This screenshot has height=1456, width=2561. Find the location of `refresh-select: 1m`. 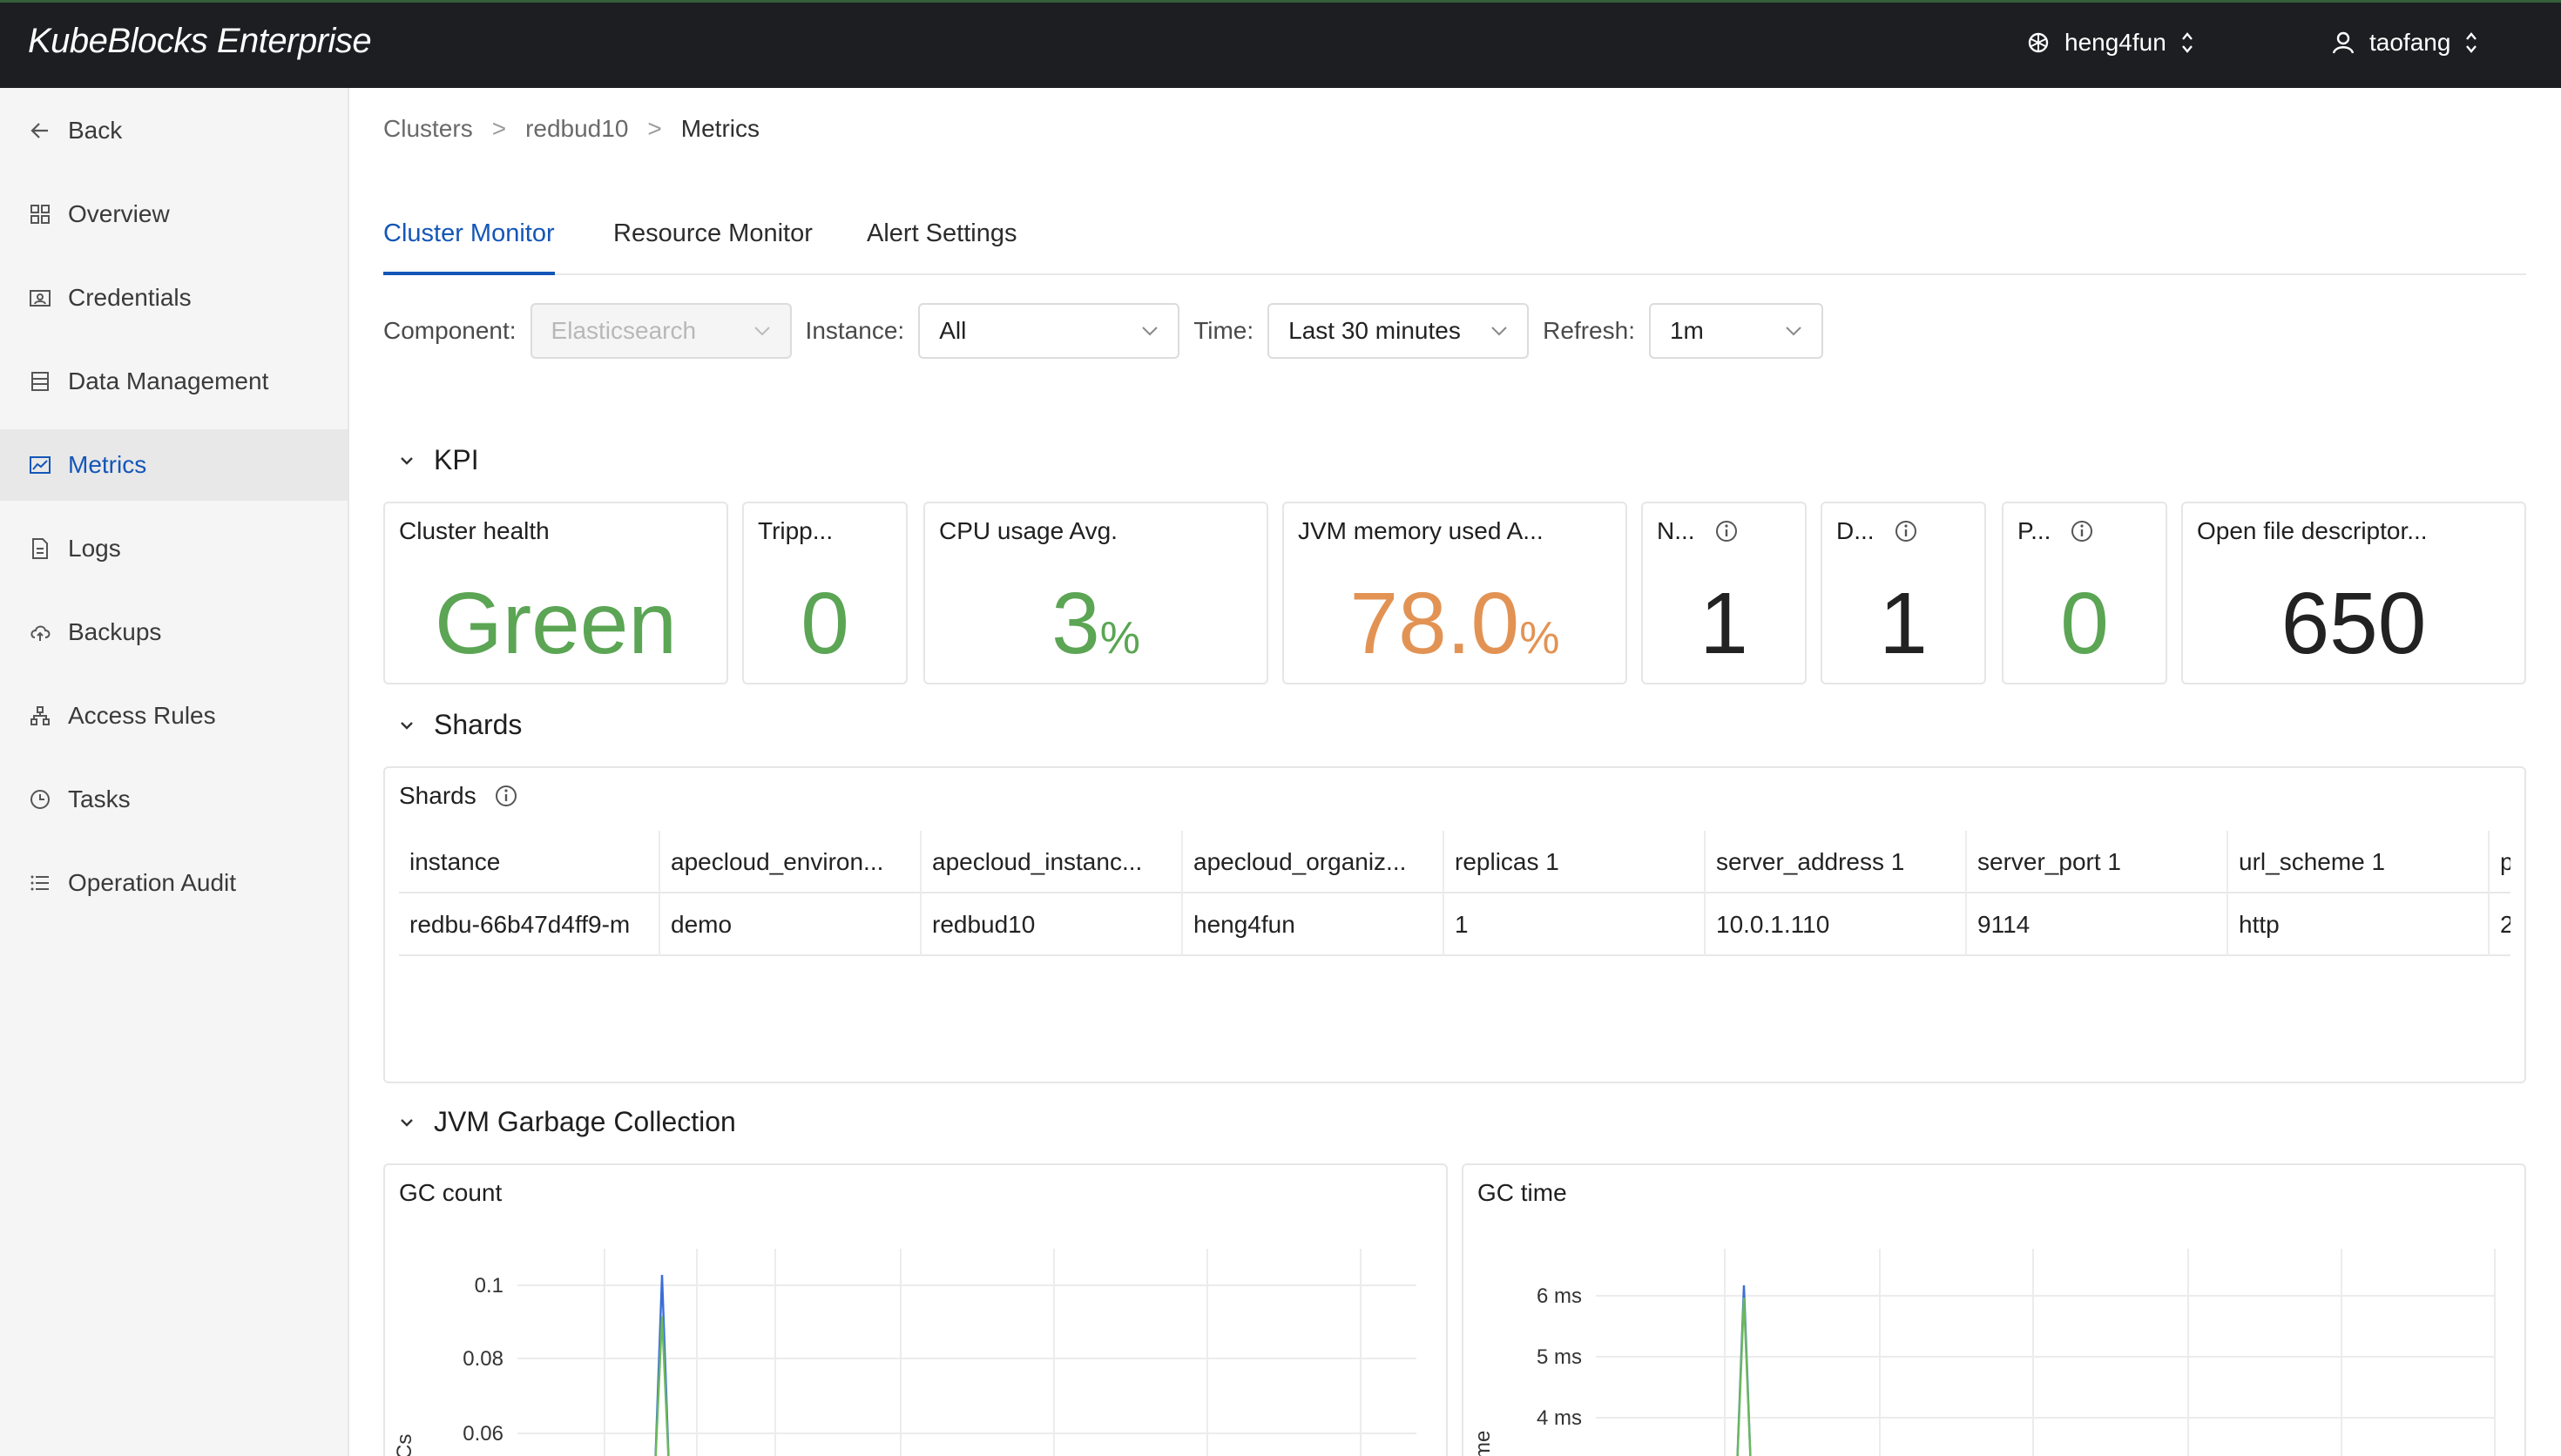

refresh-select: 1m is located at coordinates (1735, 331).